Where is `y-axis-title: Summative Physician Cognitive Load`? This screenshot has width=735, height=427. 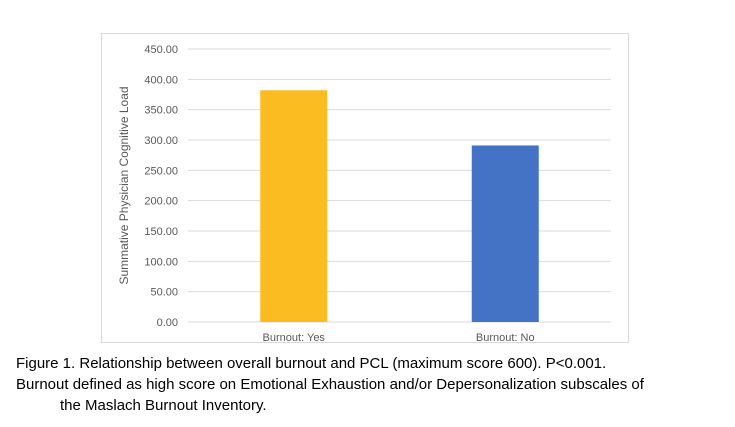
y-axis-title: Summative Physician Cognitive Load is located at coordinates (124, 185).